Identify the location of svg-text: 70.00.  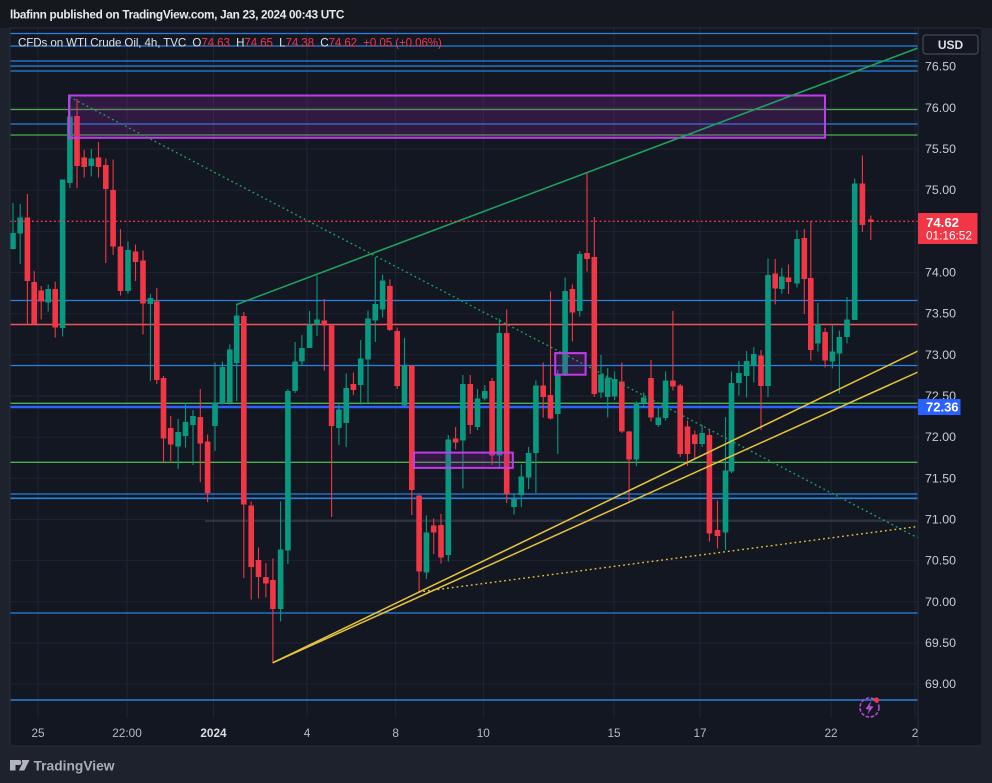
(940, 602).